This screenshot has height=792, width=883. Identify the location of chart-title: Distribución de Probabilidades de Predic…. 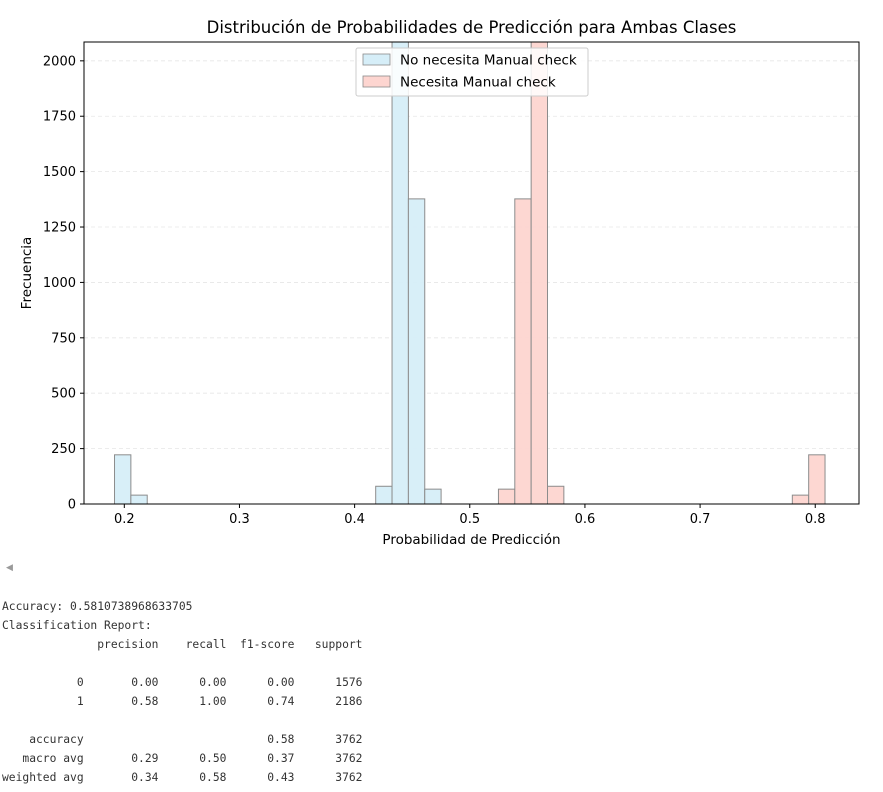
(472, 27).